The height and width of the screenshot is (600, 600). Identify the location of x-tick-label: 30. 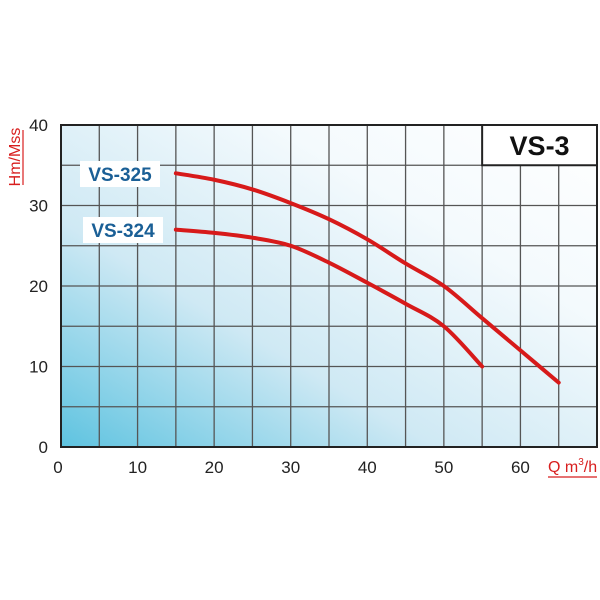
(290, 467).